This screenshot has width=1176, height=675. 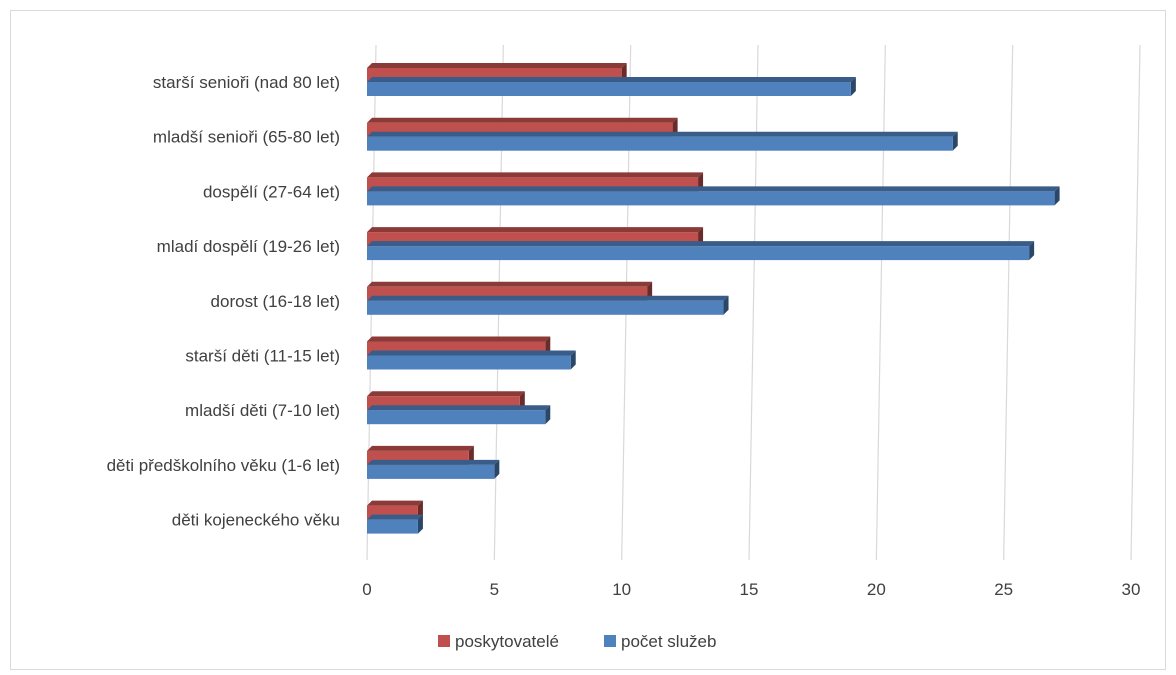 What do you see at coordinates (668, 641) in the screenshot?
I see `legend-label: počet služeb` at bounding box center [668, 641].